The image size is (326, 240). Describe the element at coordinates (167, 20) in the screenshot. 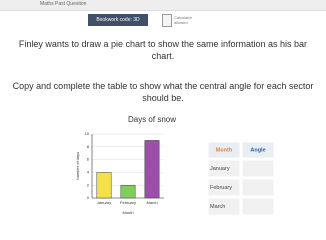

I see `calculator-icon` at that location.